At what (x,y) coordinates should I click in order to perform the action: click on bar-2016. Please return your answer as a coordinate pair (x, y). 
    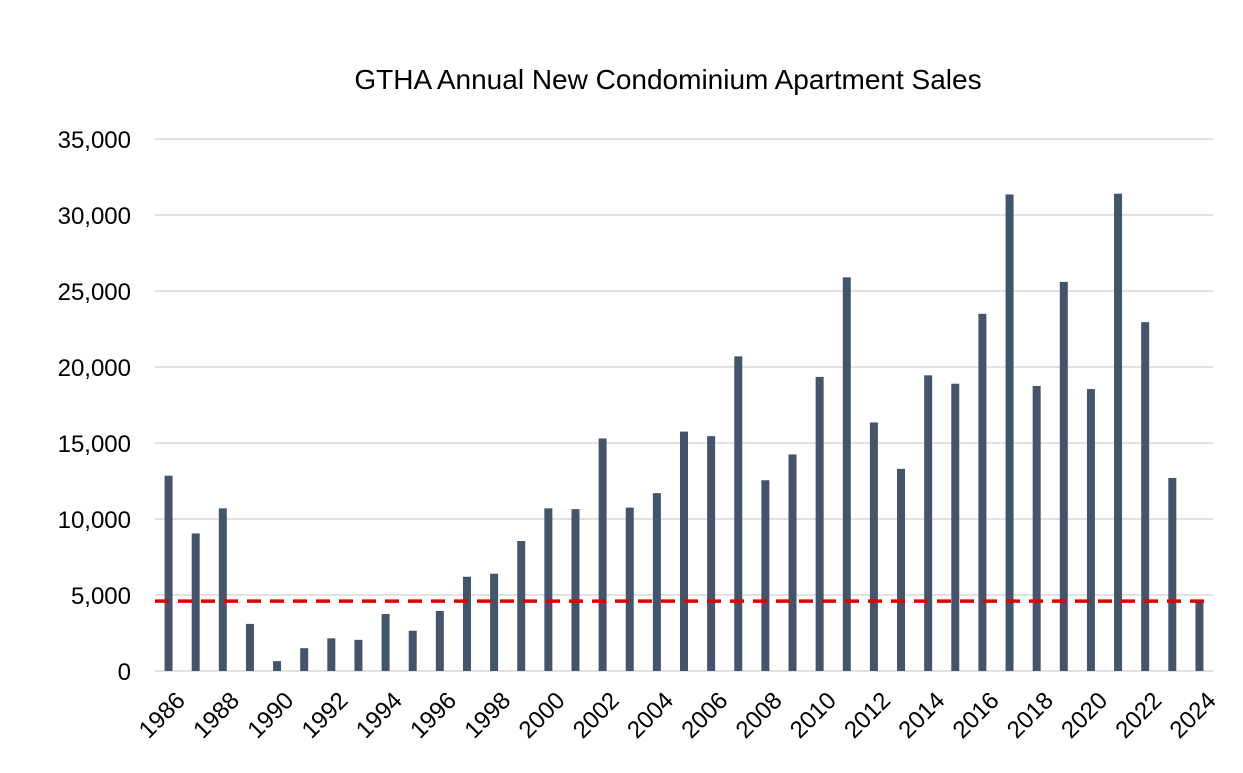
    Looking at the image, I should click on (982, 492).